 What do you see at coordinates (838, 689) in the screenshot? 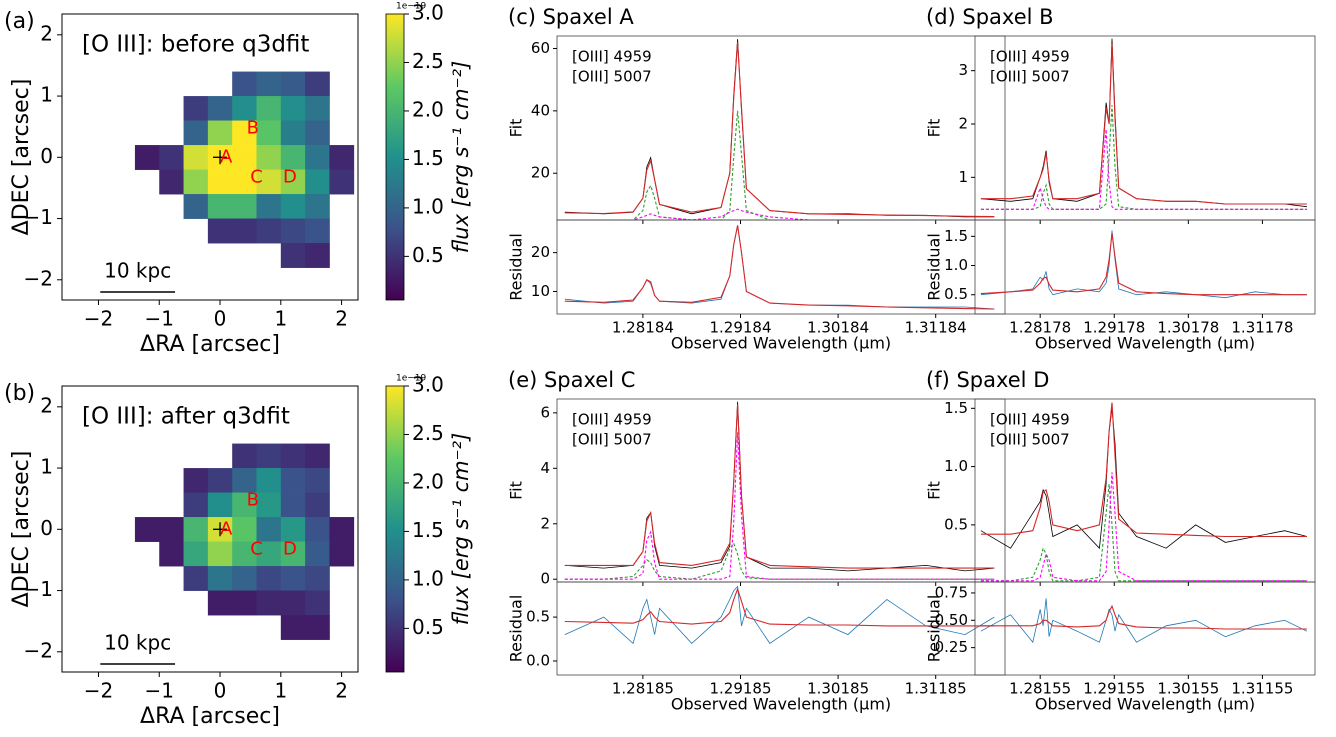
I see `x-tick-label: 1.30185` at bounding box center [838, 689].